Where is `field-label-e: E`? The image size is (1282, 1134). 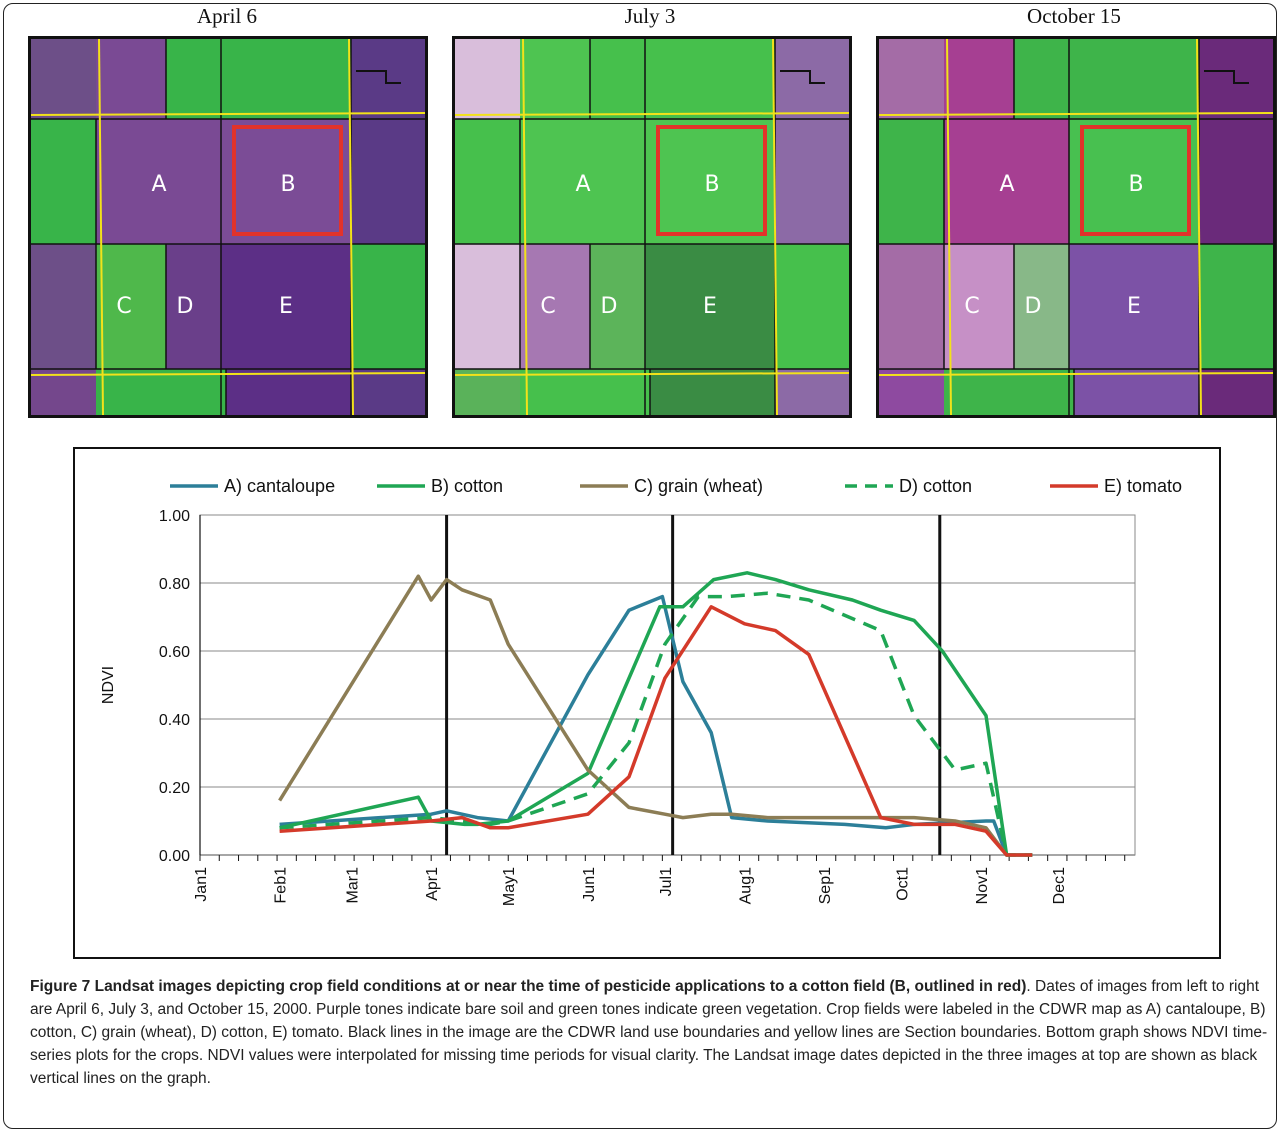 field-label-e: E is located at coordinates (1134, 306).